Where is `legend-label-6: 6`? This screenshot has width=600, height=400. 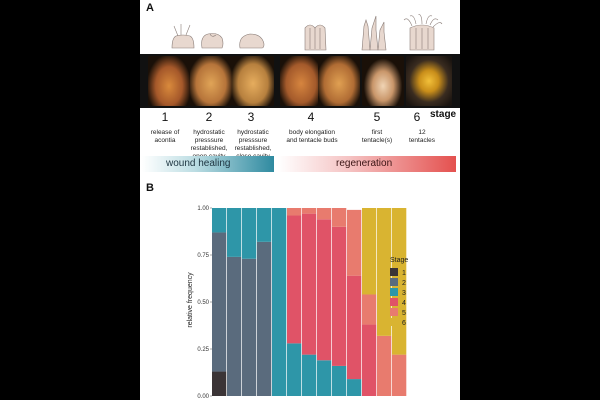 legend-label-6: 6 is located at coordinates (404, 323).